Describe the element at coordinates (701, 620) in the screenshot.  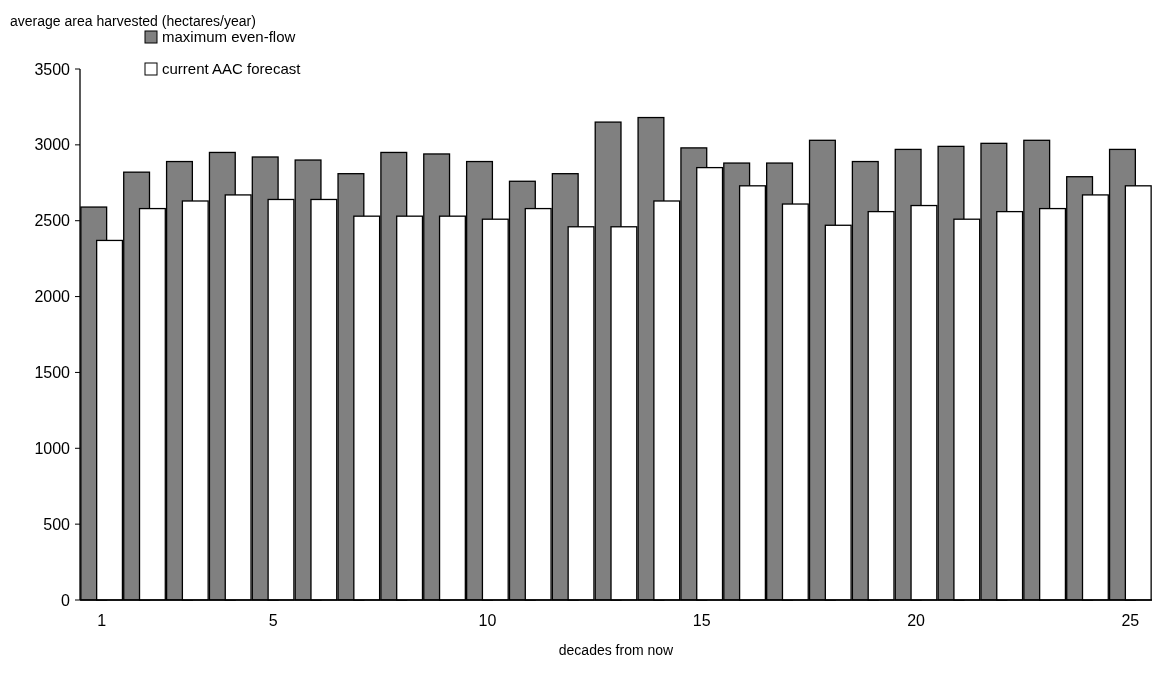
I see `x-tick-label: 15` at that location.